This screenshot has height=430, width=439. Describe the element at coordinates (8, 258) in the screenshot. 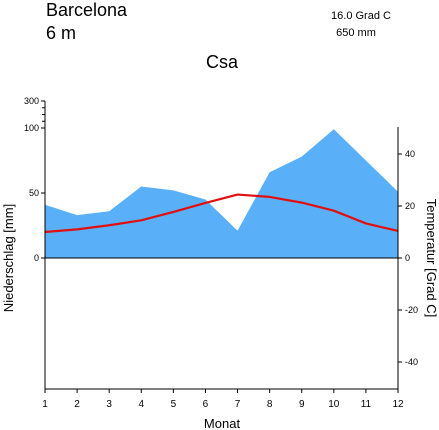

I see `left-axis-label: Niederschlag [mm]` at that location.